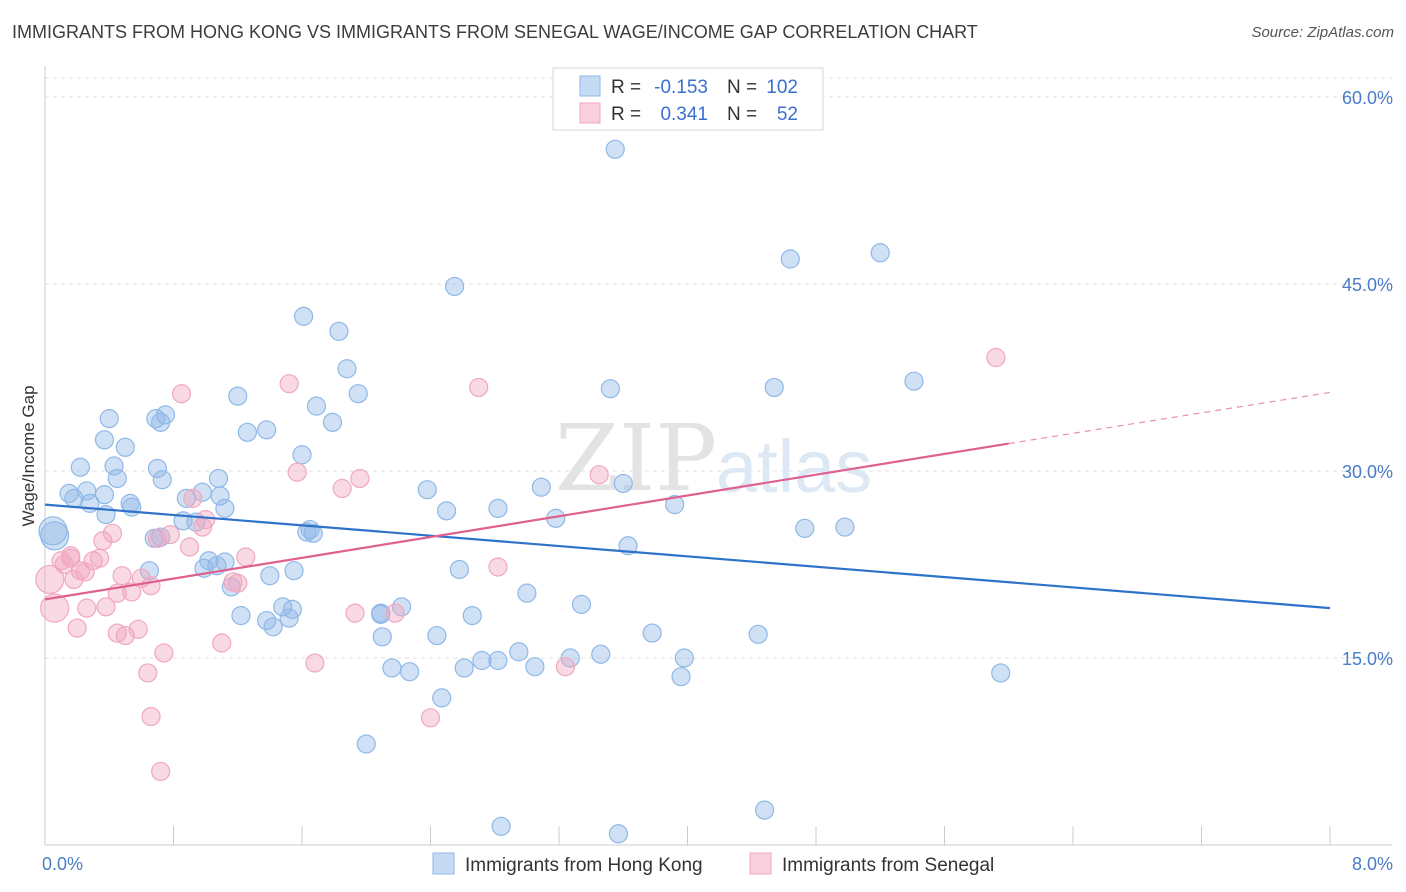  Describe the element at coordinates (888, 865) in the screenshot. I see `legend-series-senegal: Immigrants from Senegal` at that location.